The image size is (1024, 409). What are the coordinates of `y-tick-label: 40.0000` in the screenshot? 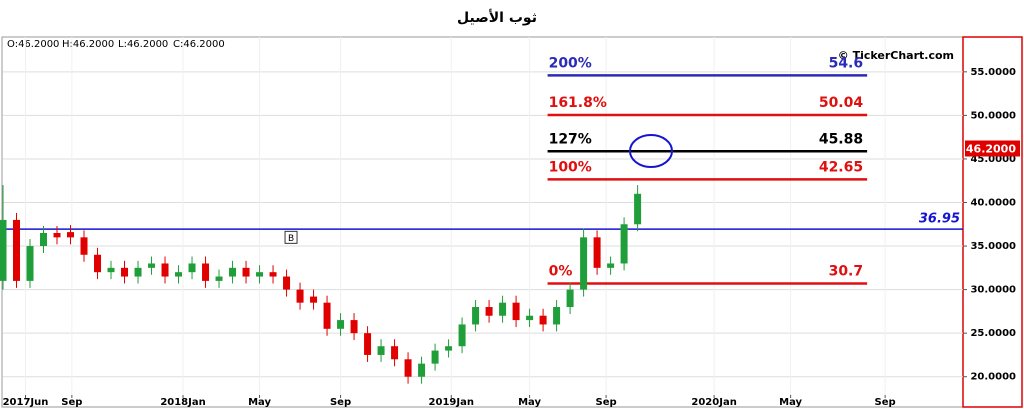 It's located at (993, 202).